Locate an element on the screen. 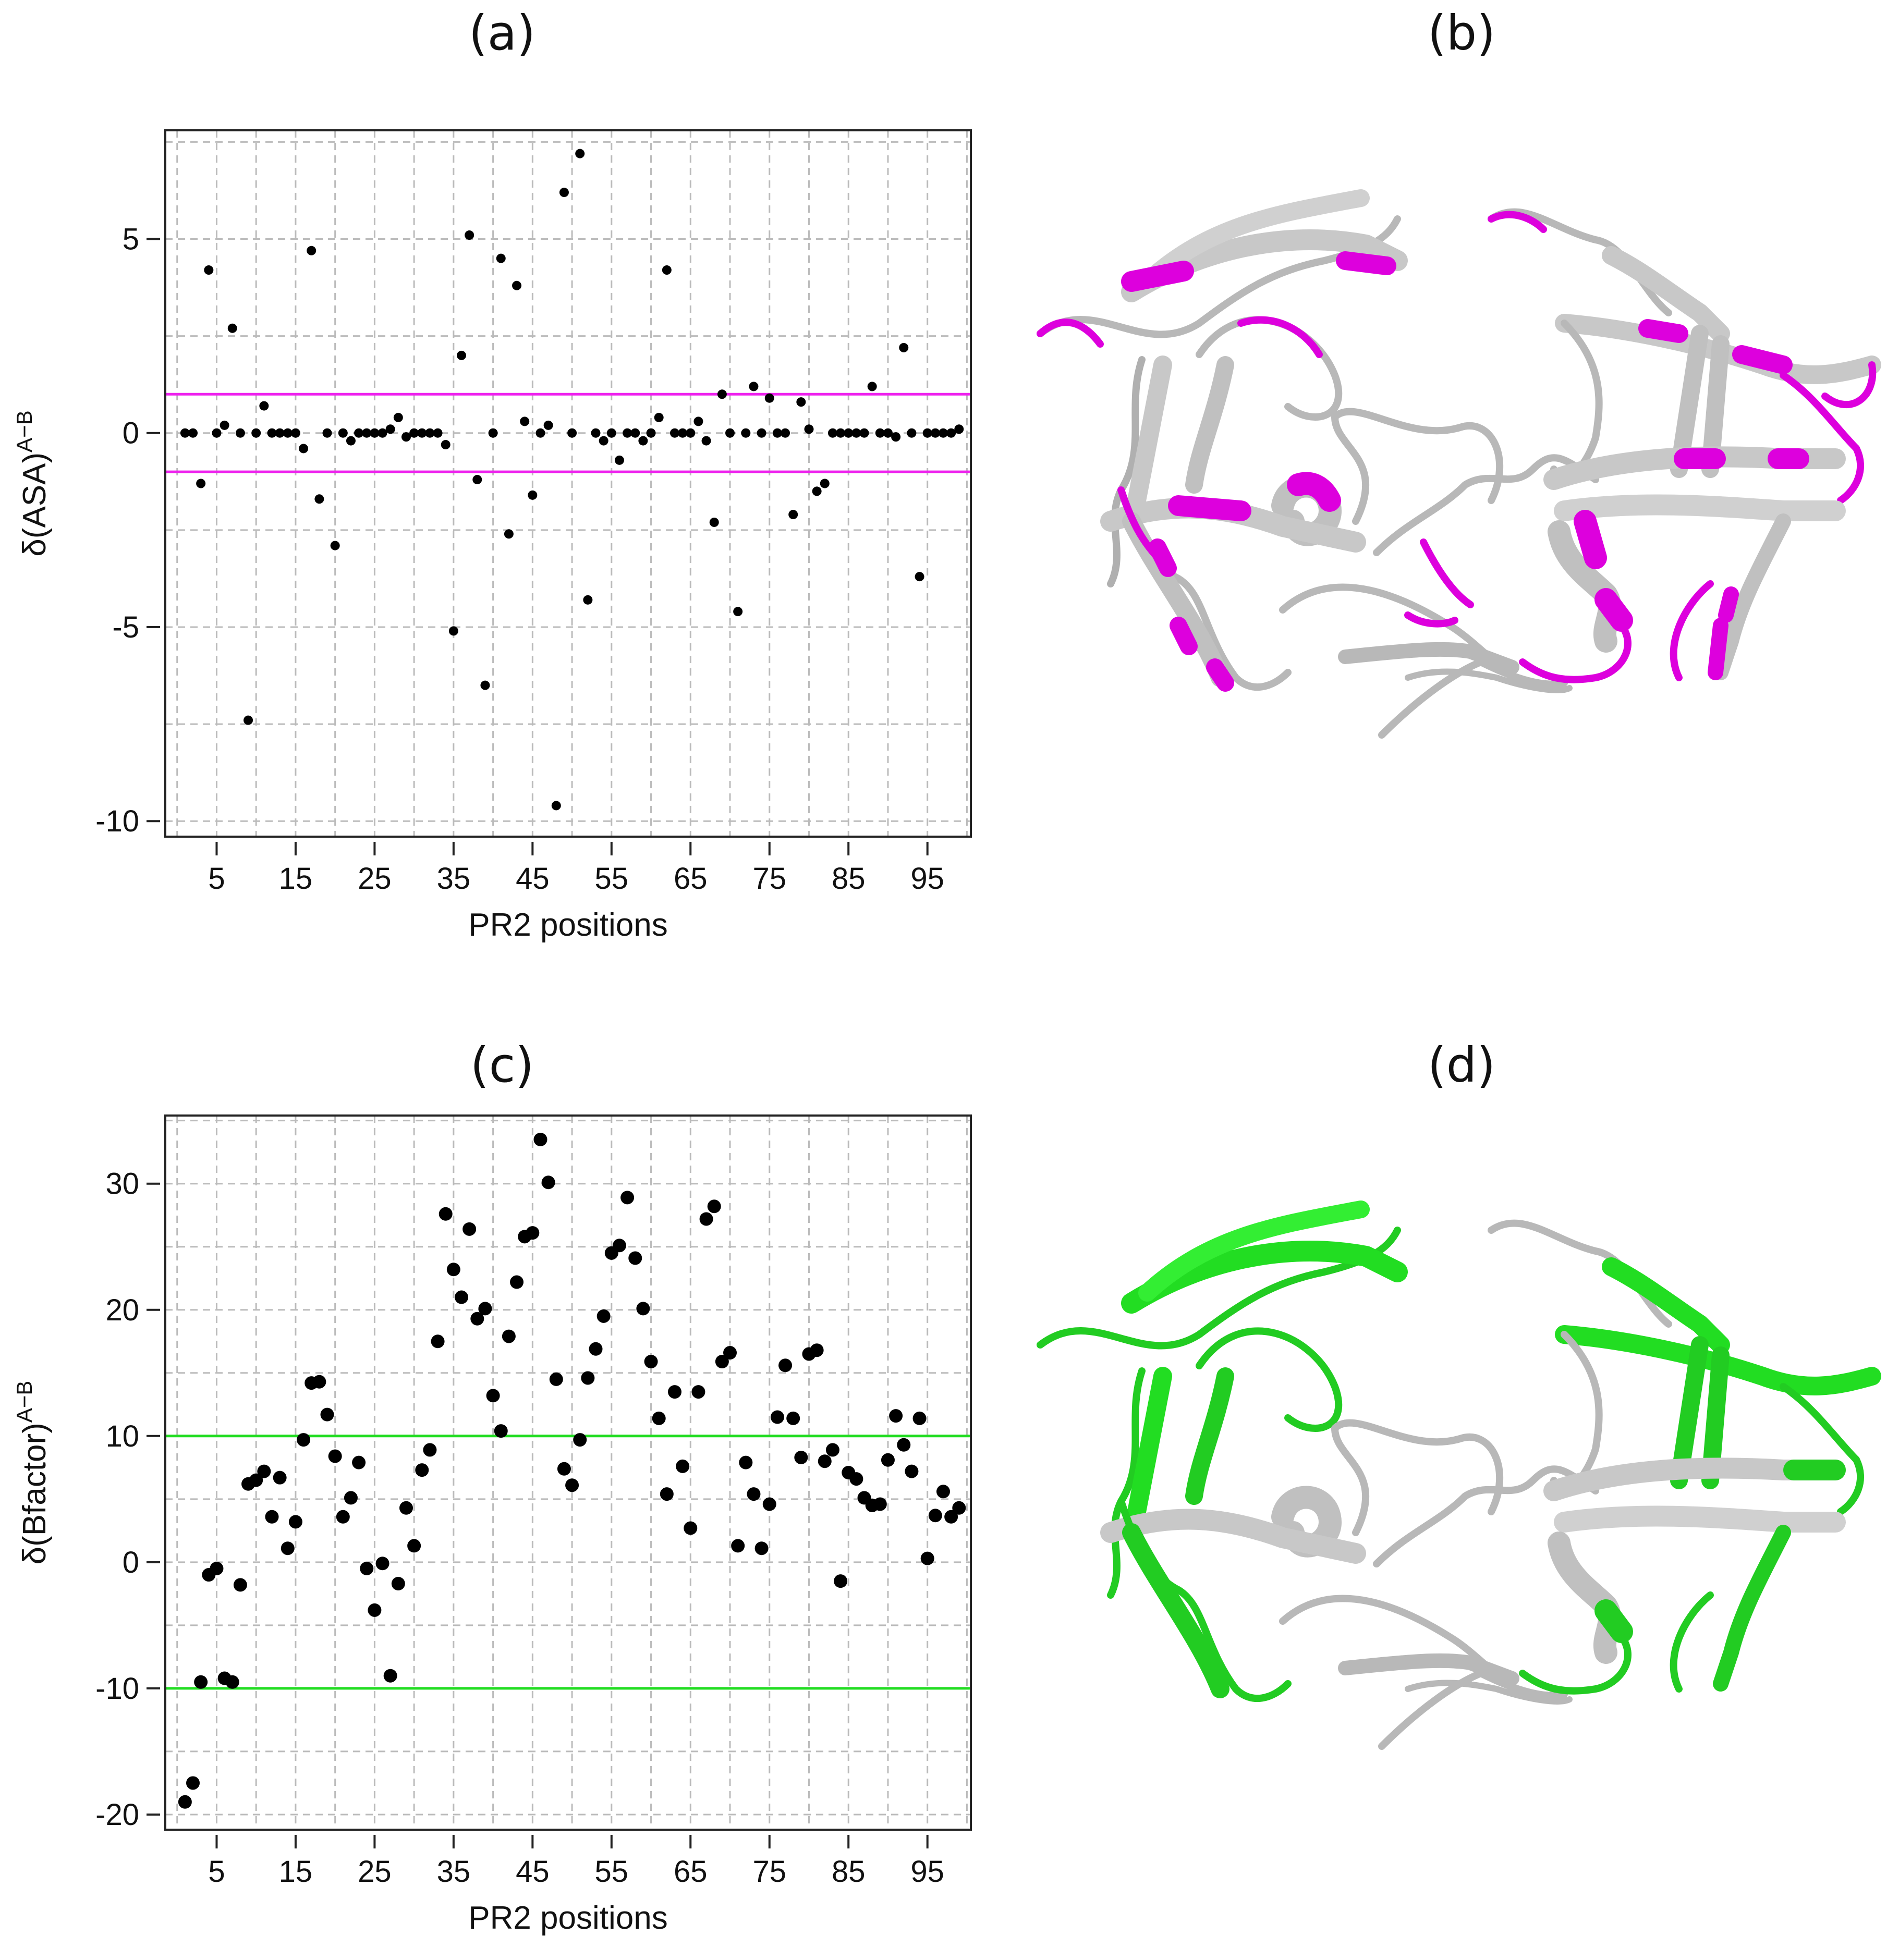  protein-d-coil-right-bottom is located at coordinates (1692, 1642).